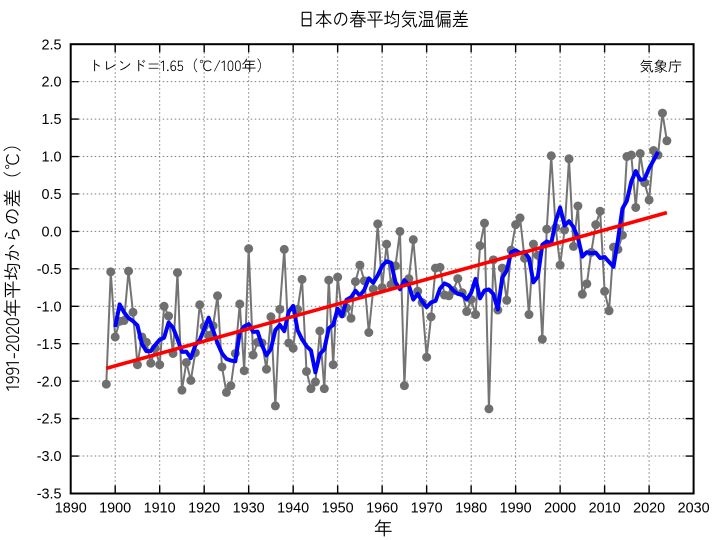  Describe the element at coordinates (51, 158) in the screenshot. I see `svg-text: 1.0` at that location.